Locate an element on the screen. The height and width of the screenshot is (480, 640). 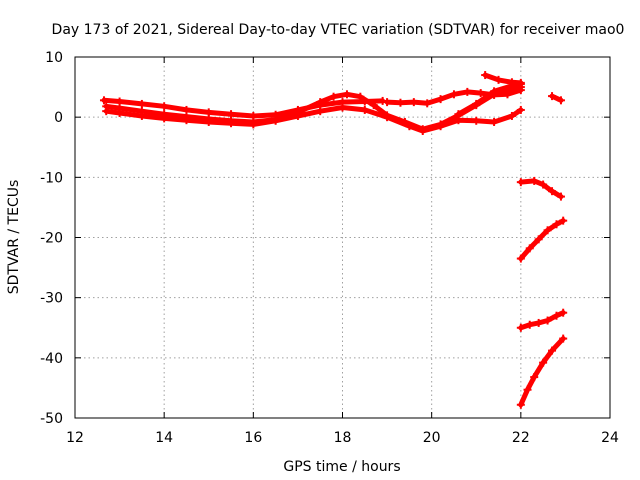
x-tick-label-0: 12 is located at coordinates (75, 438).